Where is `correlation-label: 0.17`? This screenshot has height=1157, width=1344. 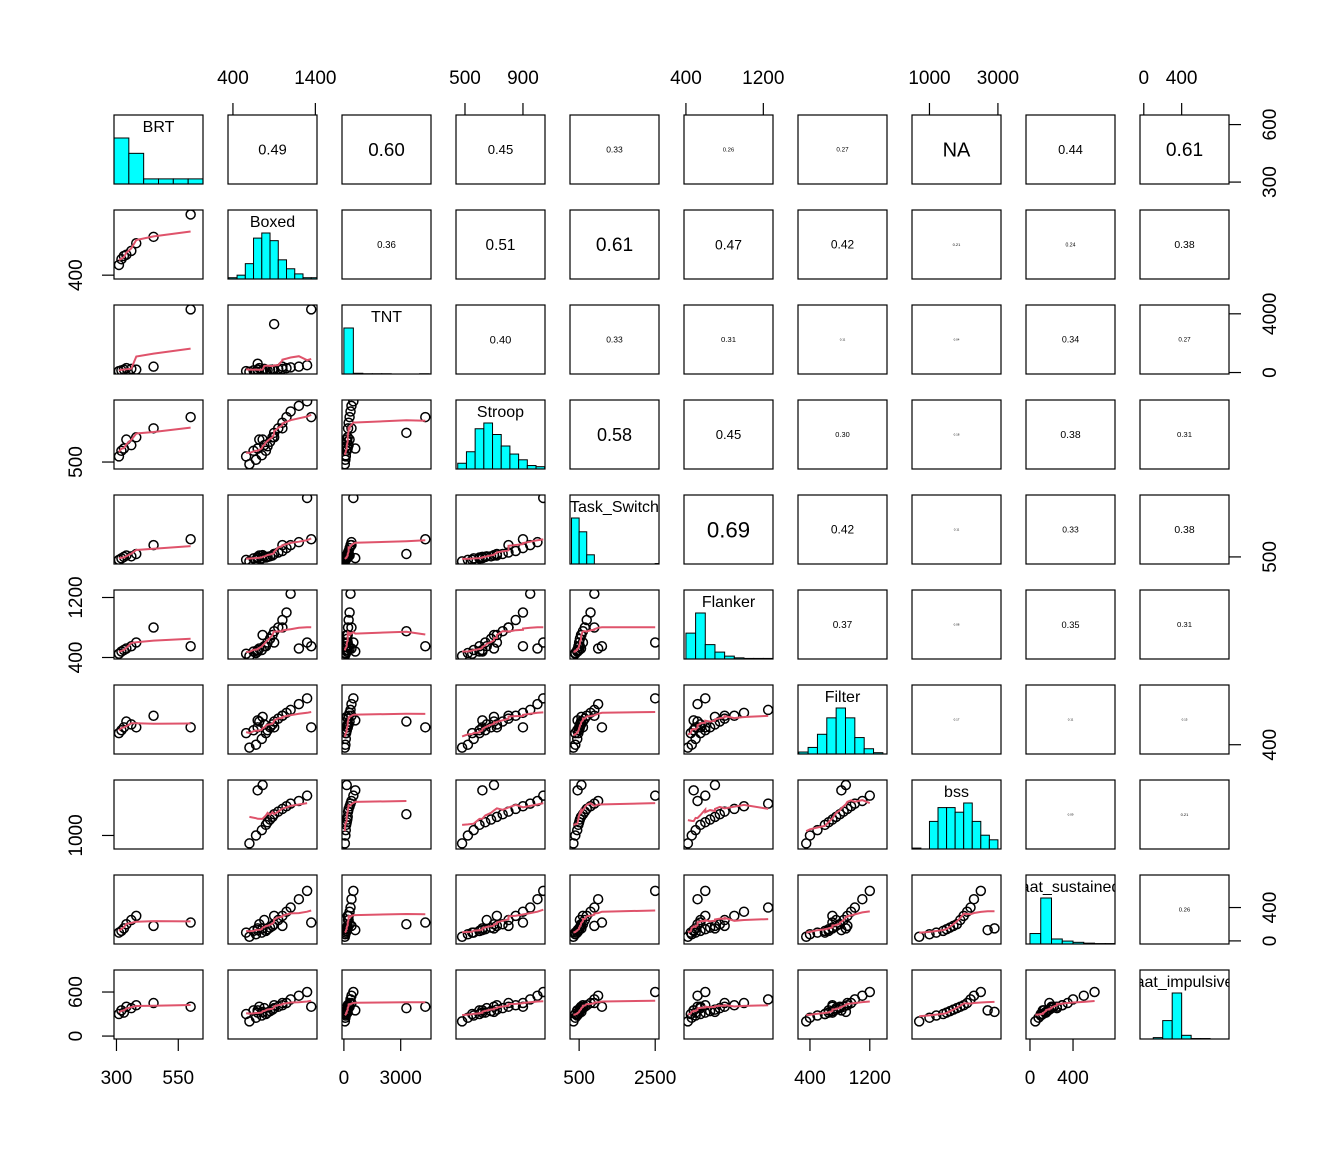
correlation-label: 0.17 is located at coordinates (957, 720).